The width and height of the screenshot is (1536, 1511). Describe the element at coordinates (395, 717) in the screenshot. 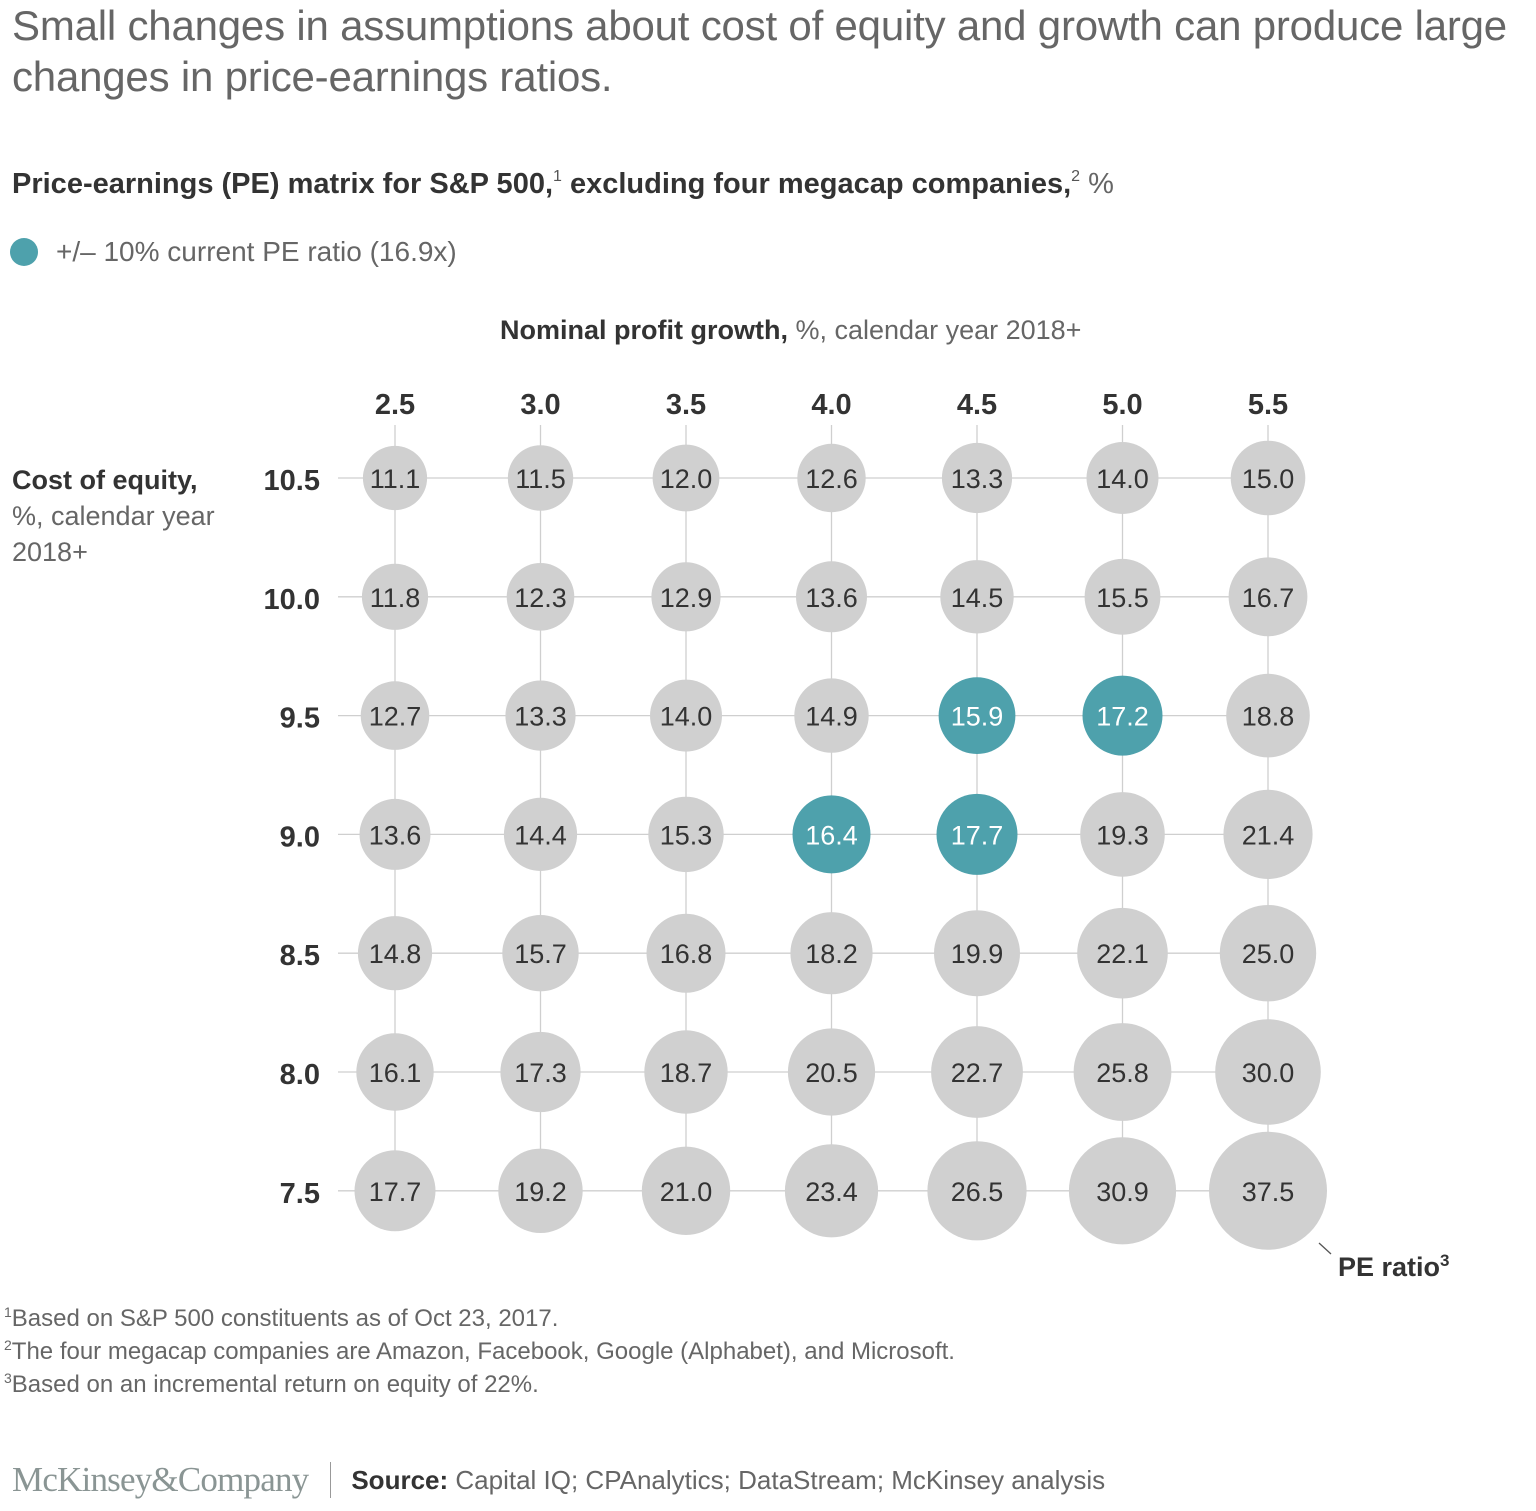

I see `bubble-value-label: 12.7` at that location.